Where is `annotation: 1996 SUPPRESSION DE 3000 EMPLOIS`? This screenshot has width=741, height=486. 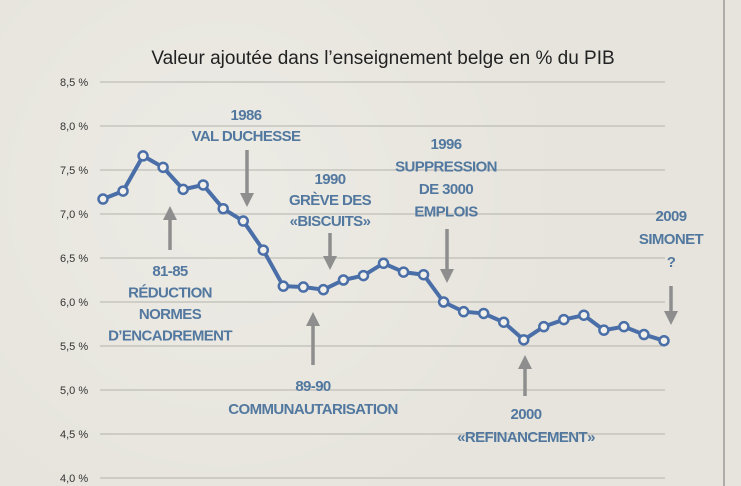 annotation: 1996 SUPPRESSION DE 3000 EMPLOIS is located at coordinates (446, 178).